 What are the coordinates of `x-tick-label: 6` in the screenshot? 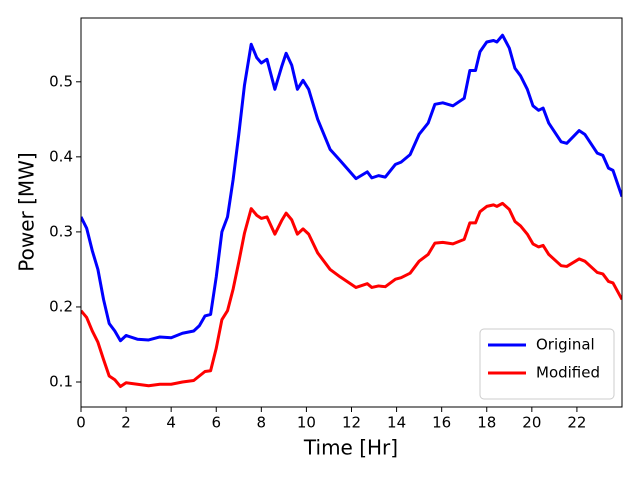 It's located at (216, 423).